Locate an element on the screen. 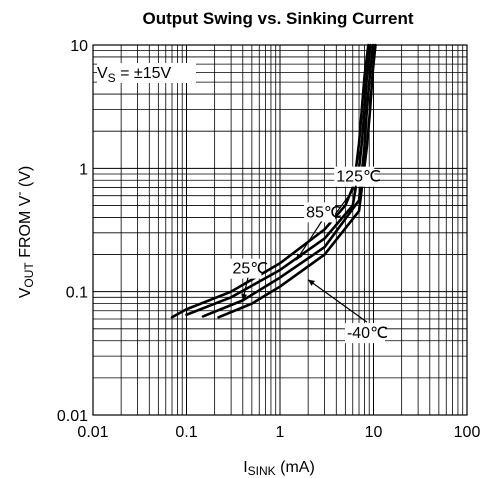 The image size is (482, 478). x-tick-label: 100 is located at coordinates (467, 432).